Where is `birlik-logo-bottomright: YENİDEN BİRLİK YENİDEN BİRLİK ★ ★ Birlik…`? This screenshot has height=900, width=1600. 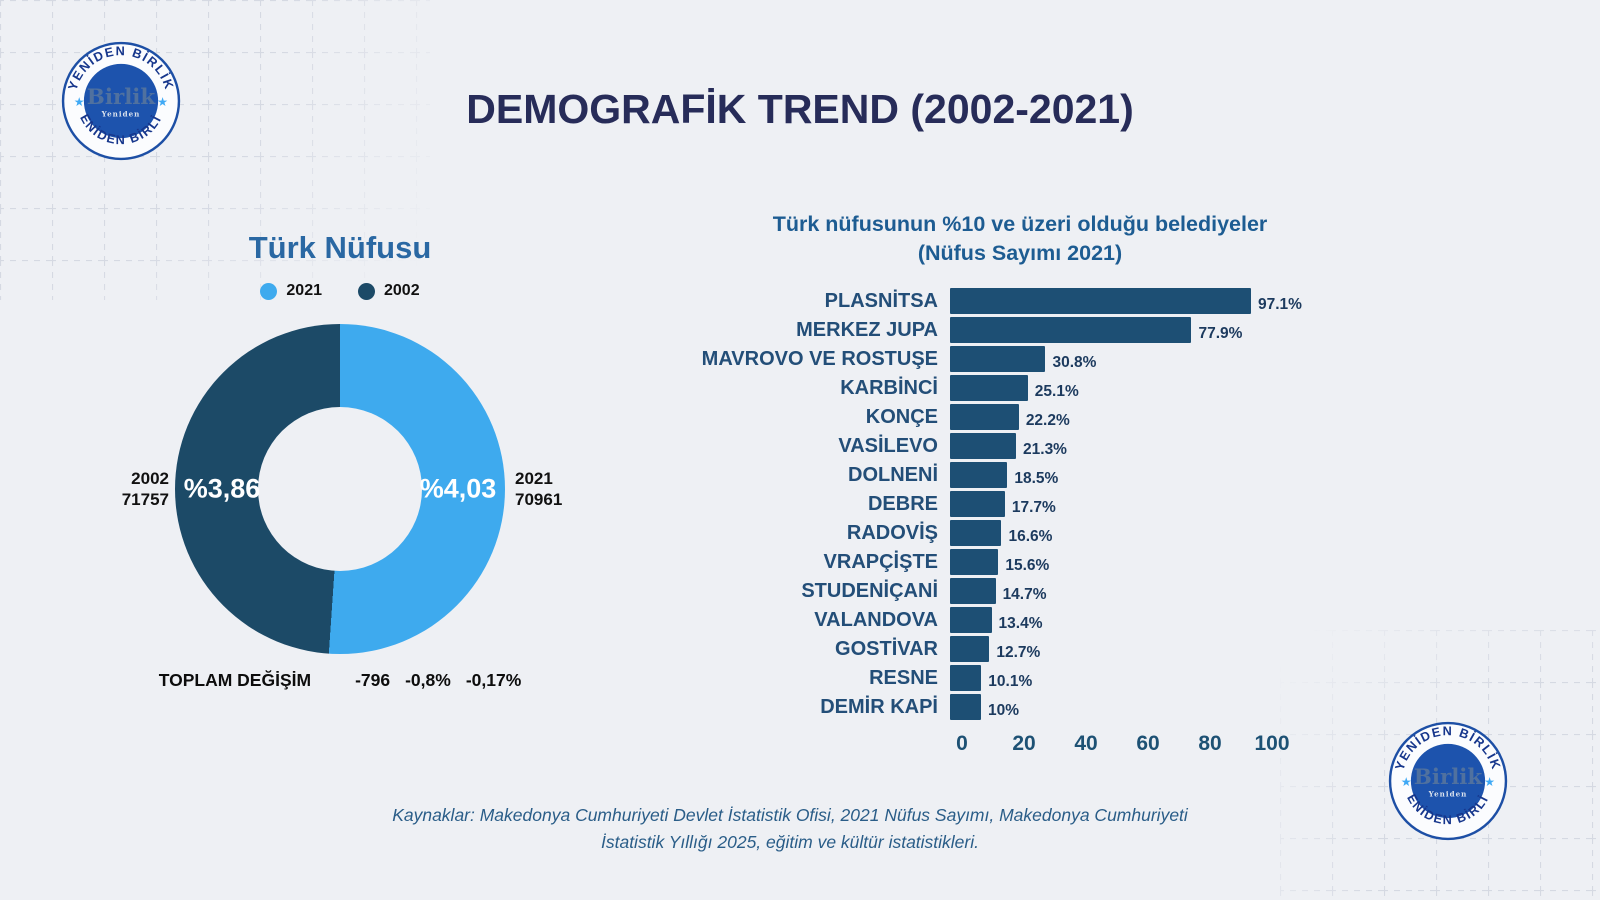
birlik-logo-bottomright: YENİDEN BİRLİK YENİDEN BİRLİK ★ ★ Birlik… is located at coordinates (1447, 780).